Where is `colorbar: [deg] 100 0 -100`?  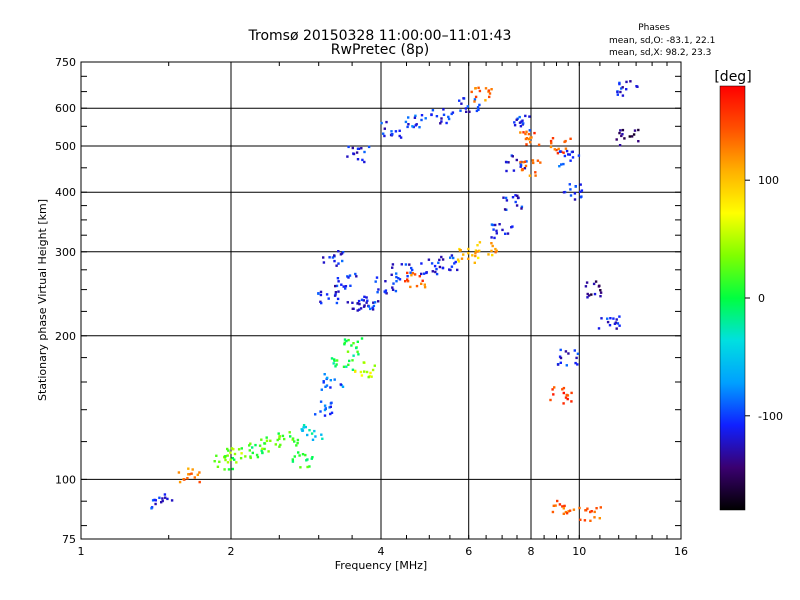 colorbar: [deg] 100 0 -100 is located at coordinates (748, 290).